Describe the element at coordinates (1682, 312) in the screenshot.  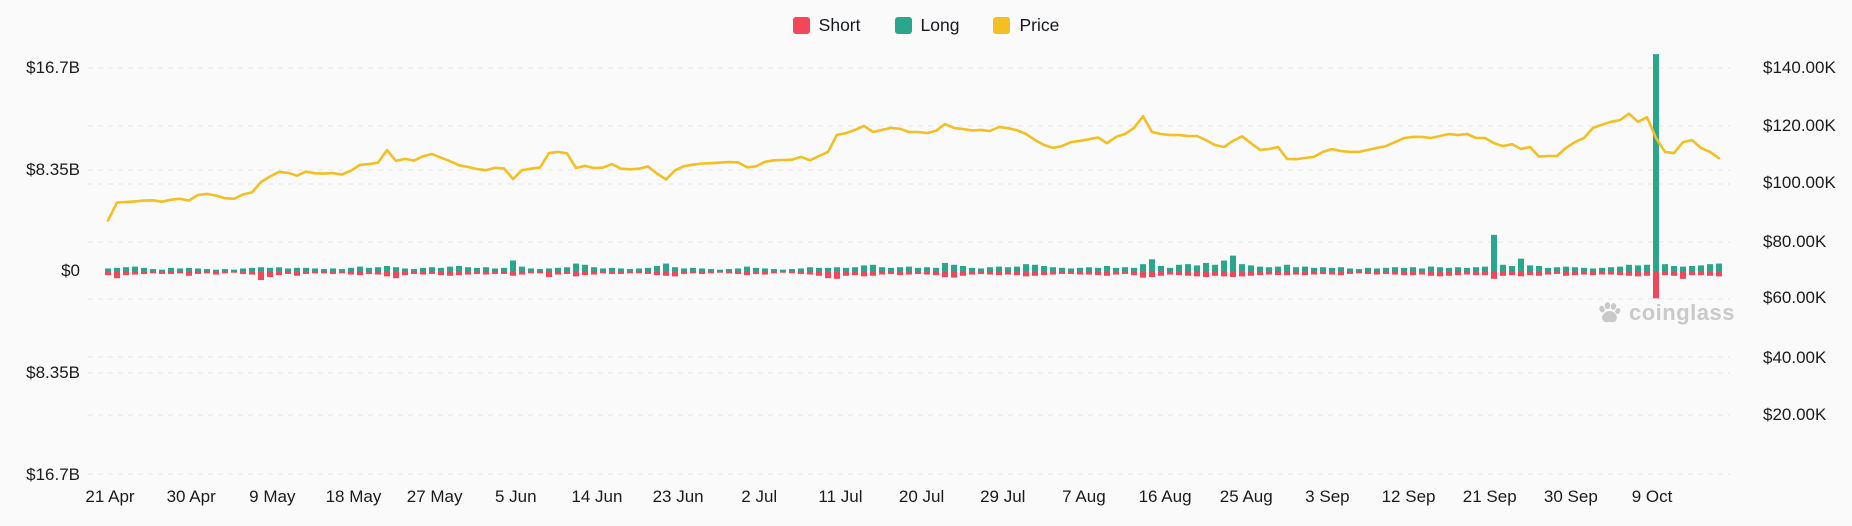
I see `watermark-text: coinglass` at that location.